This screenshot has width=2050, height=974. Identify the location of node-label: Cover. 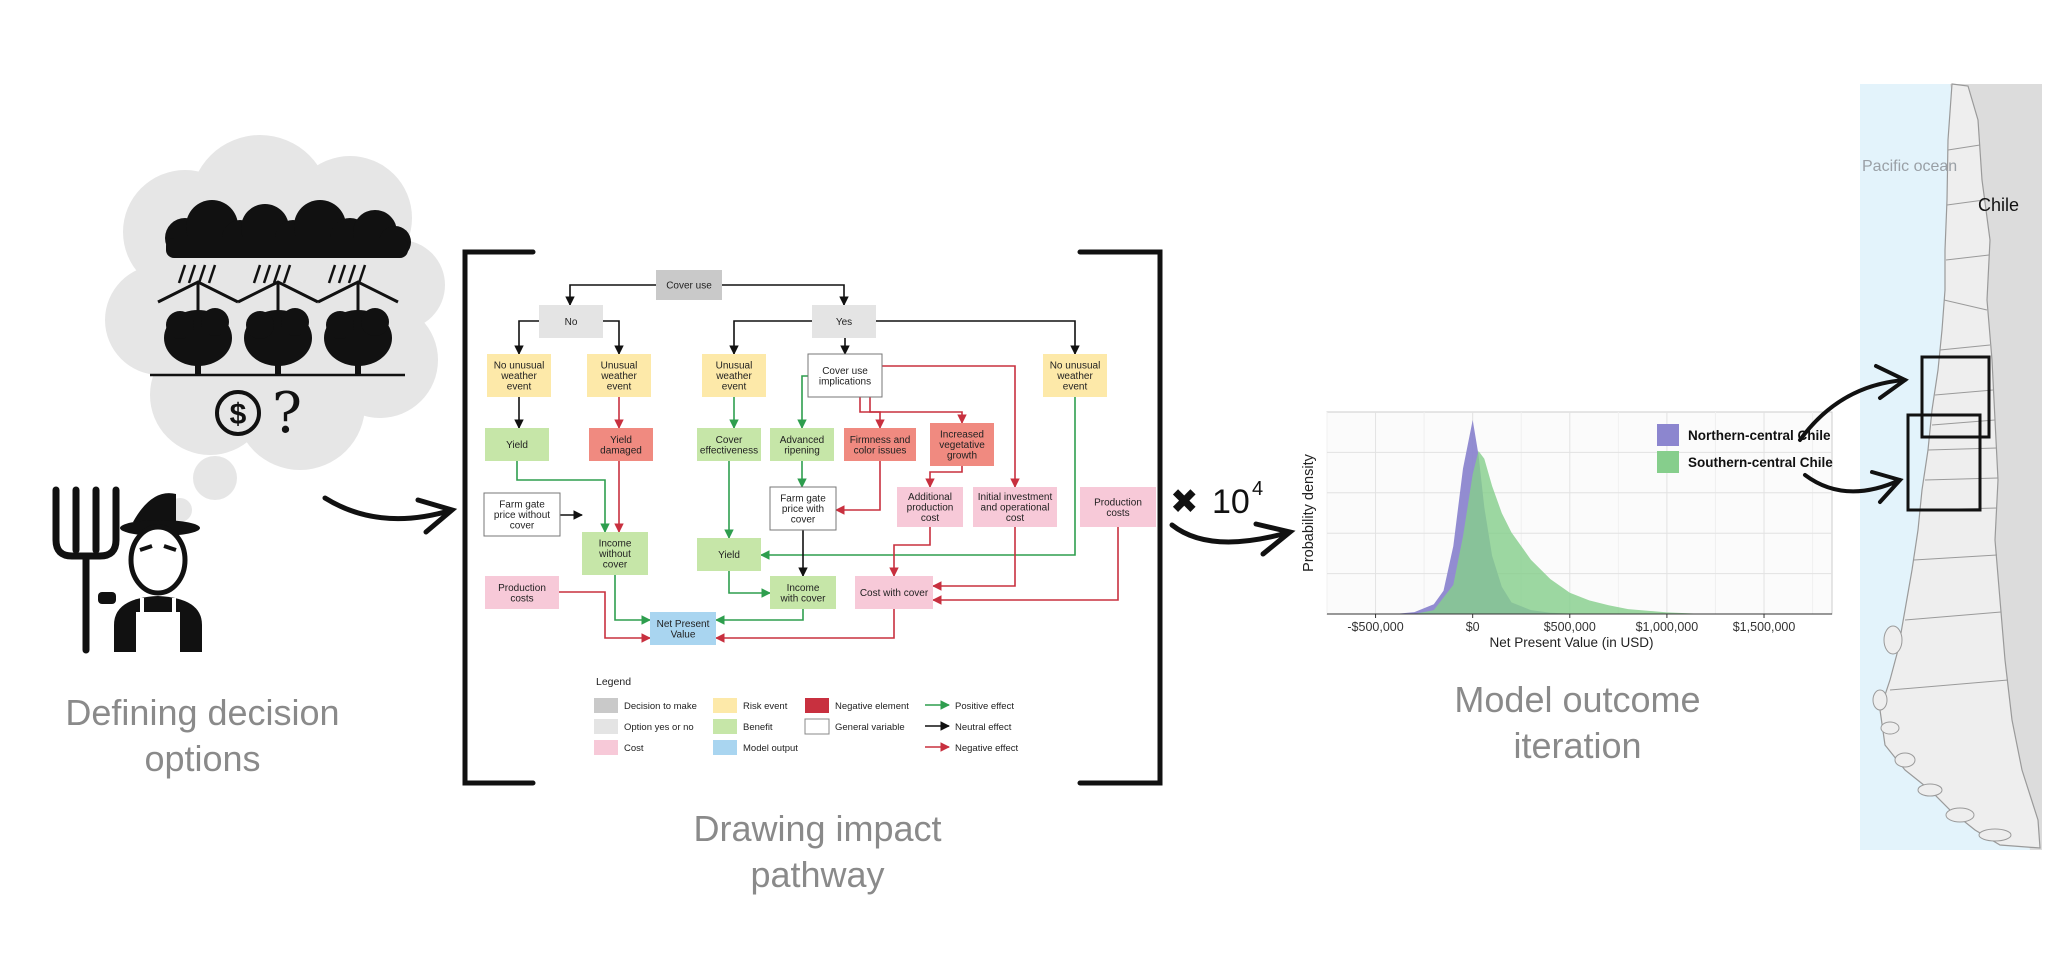
(729, 440).